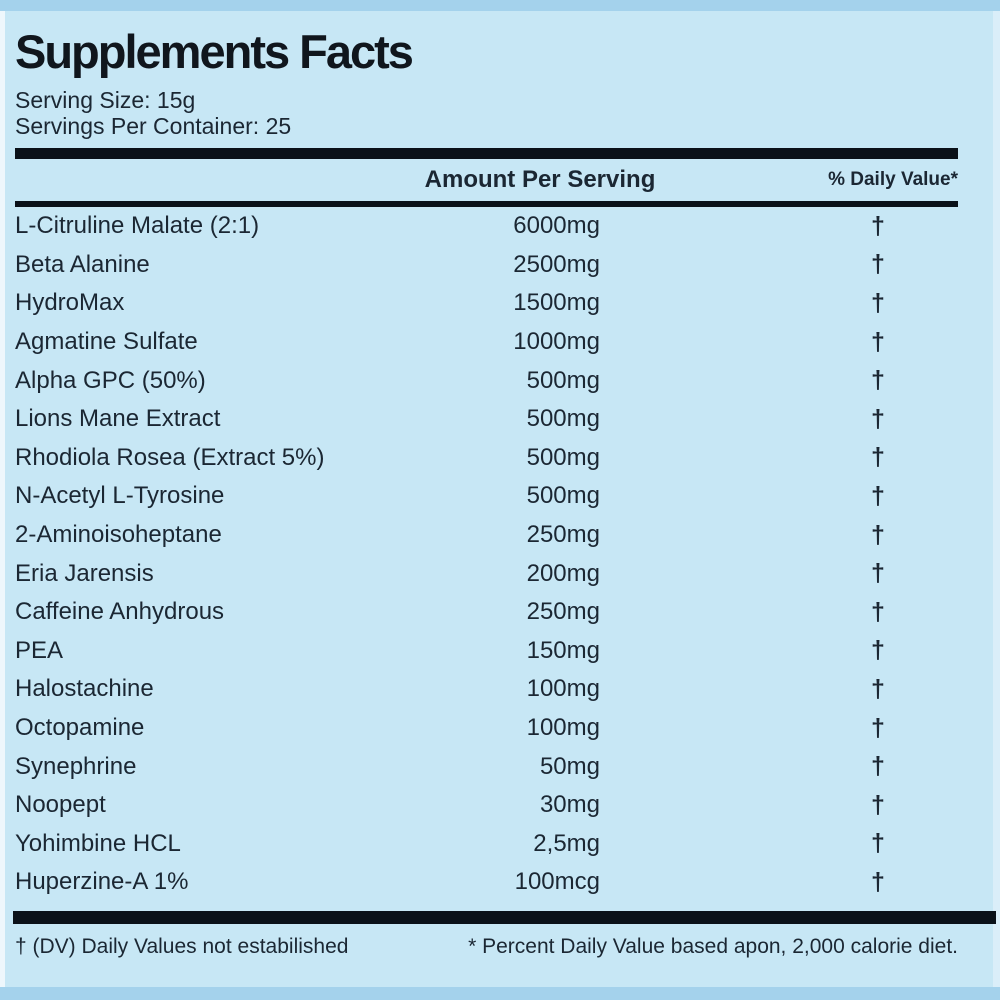  I want to click on ingredient-name: Synephrine, so click(76, 766).